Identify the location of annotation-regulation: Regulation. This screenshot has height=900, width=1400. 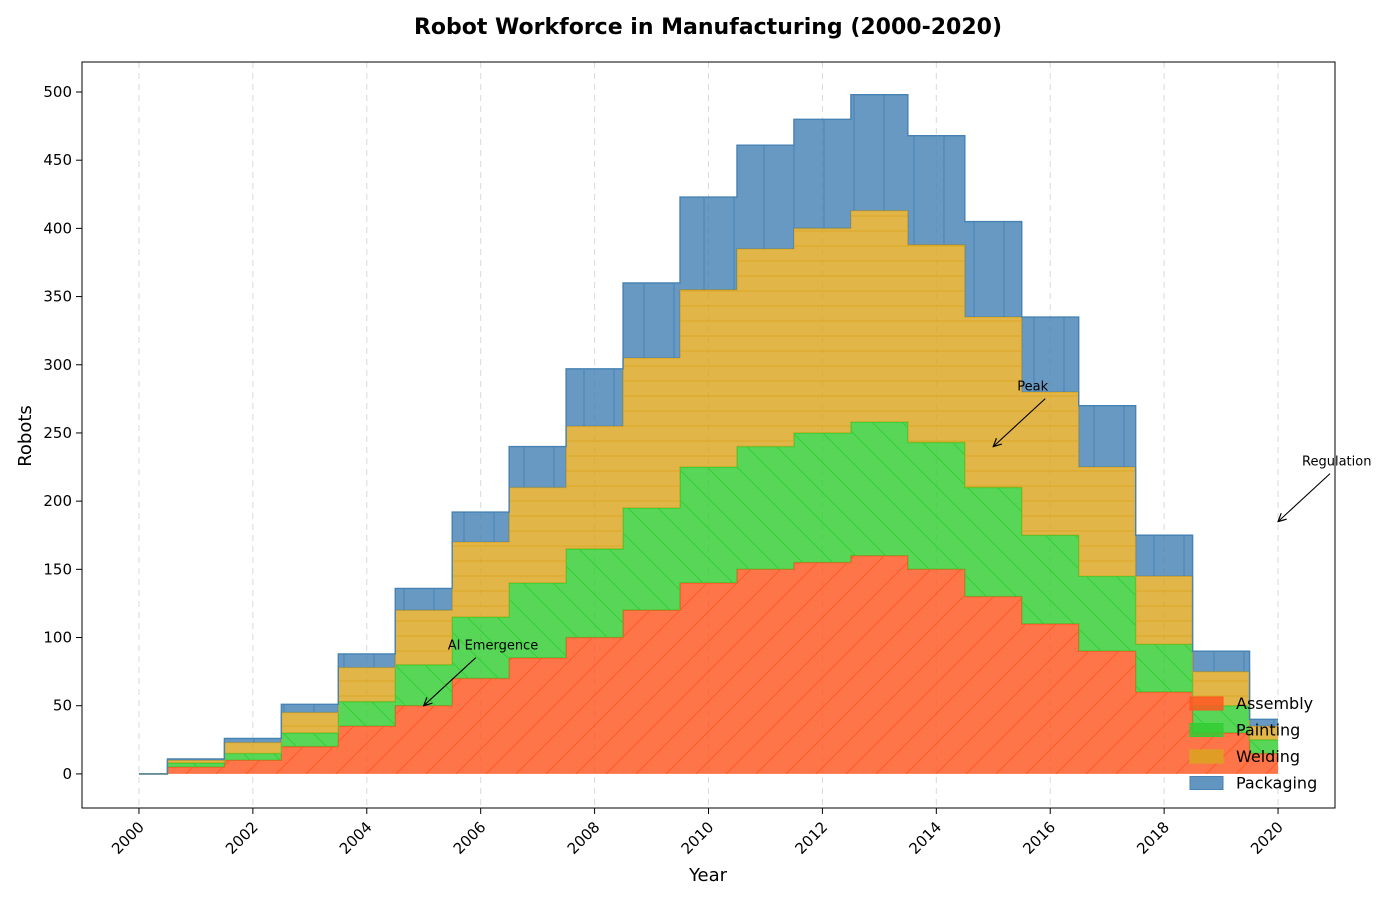
(1324, 488).